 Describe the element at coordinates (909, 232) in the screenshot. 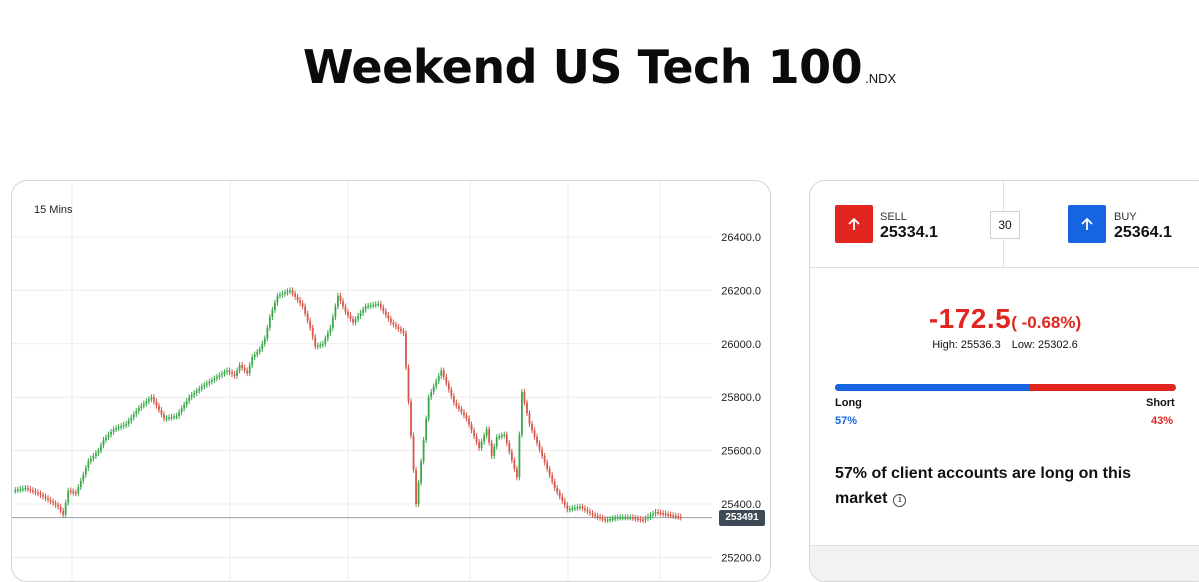

I see `sell-price: 25334.1` at that location.